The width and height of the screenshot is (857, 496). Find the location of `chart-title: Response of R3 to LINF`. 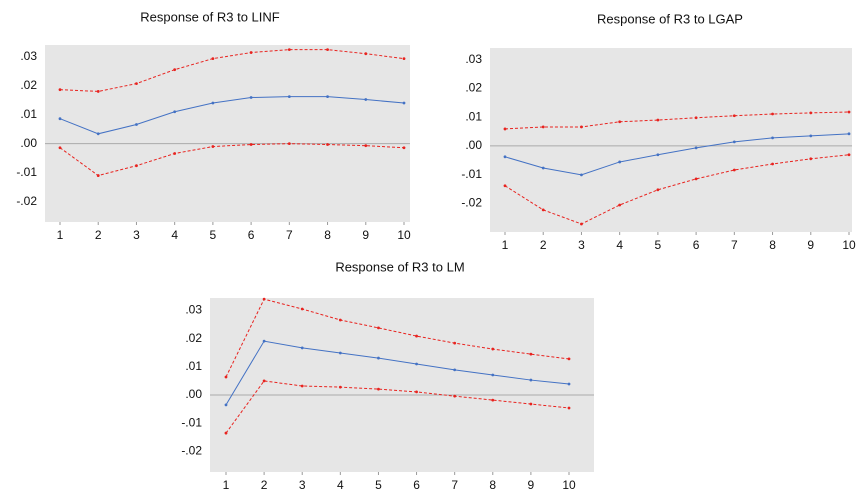

chart-title: Response of R3 to LINF is located at coordinates (210, 16).